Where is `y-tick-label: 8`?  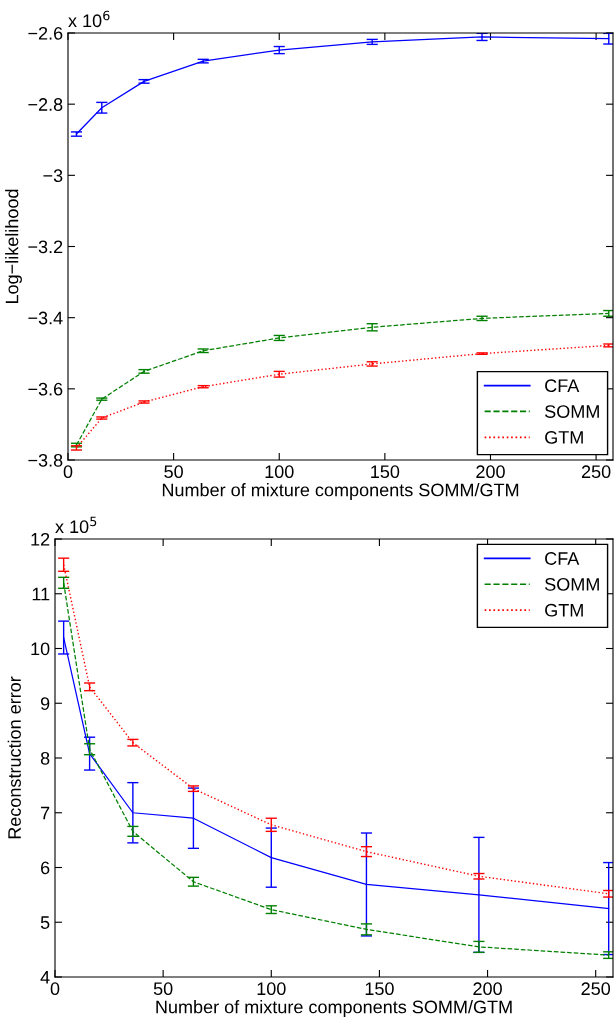 y-tick-label: 8 is located at coordinates (45, 758).